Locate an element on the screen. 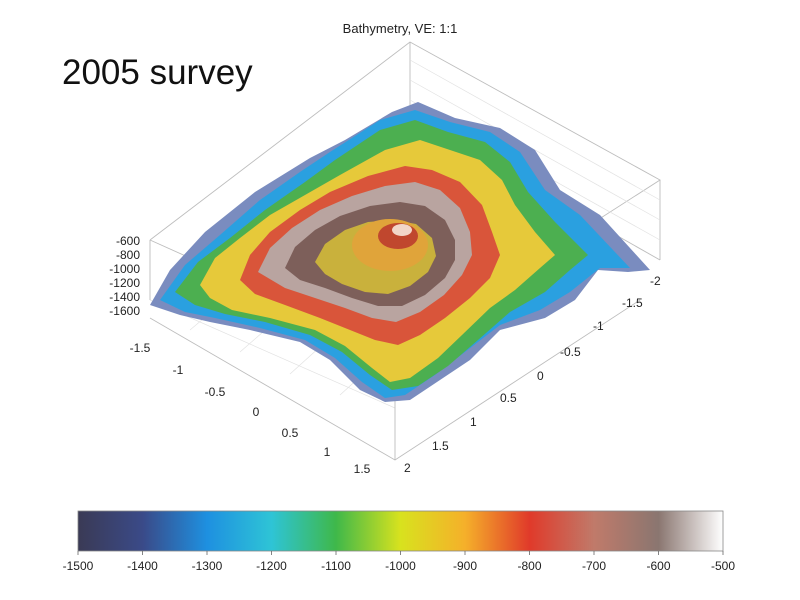 The width and height of the screenshot is (800, 600). surface-summit-highlight is located at coordinates (402, 230).